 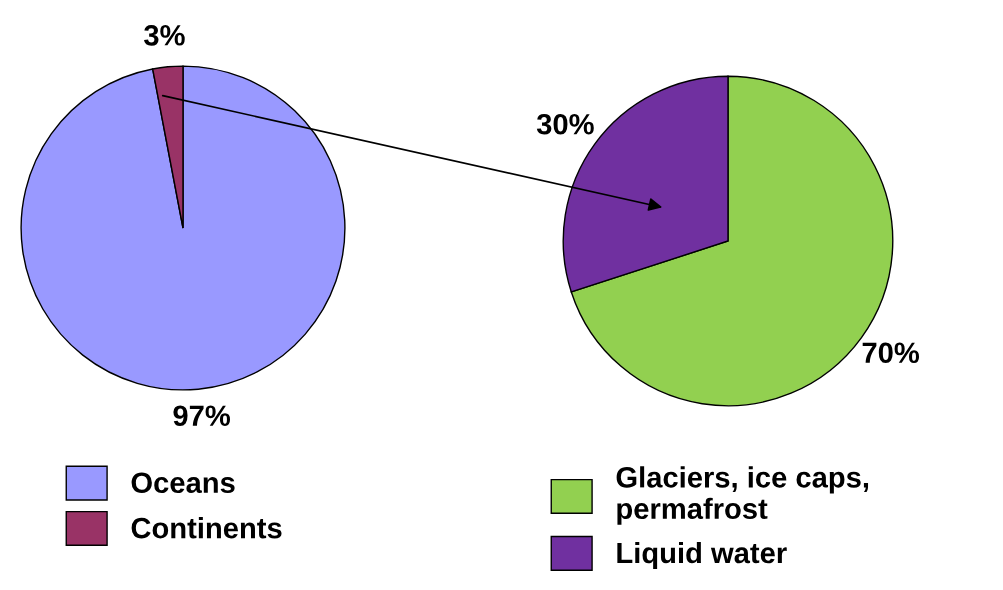 I want to click on legend-label: Liquid water, so click(x=702, y=555).